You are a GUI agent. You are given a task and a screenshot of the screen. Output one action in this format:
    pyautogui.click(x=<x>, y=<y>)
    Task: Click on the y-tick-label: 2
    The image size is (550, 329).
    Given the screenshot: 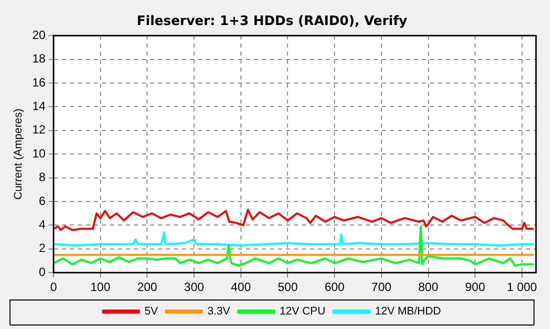 What is the action you would take?
    pyautogui.click(x=42, y=248)
    